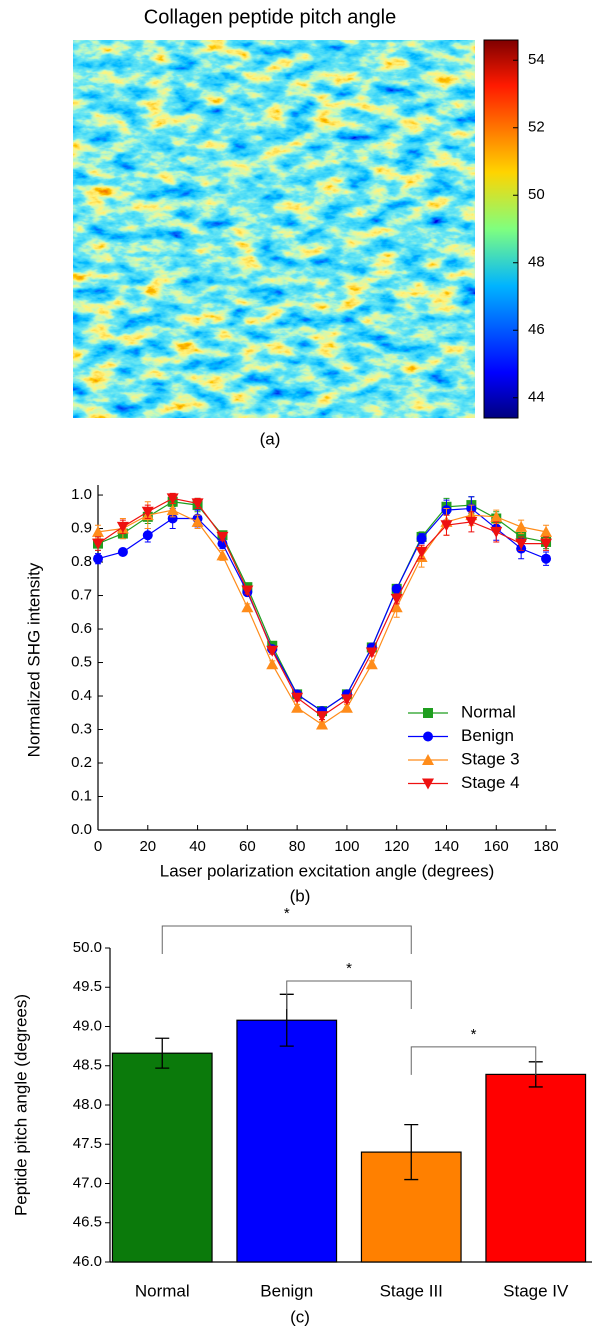 Image resolution: width=598 pixels, height=1332 pixels. Describe the element at coordinates (536, 194) in the screenshot. I see `colorbar-tick-label: 50` at that location.